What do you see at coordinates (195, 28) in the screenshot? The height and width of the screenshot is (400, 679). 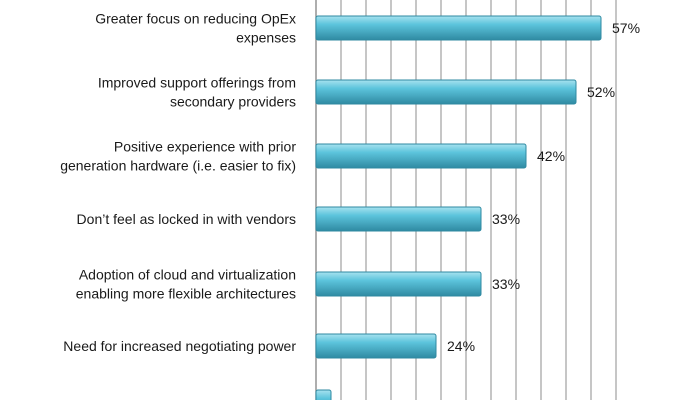 I see `category-label: Greater focus on reducing OpEx expenses` at bounding box center [195, 28].